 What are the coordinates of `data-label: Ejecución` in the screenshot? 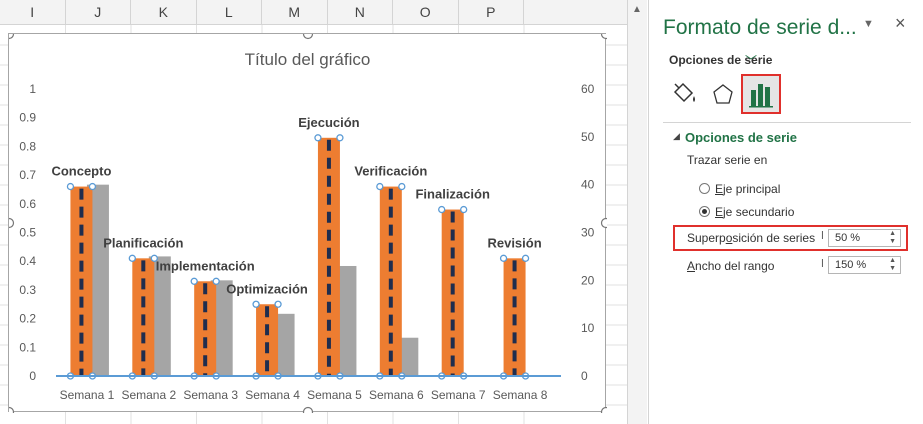 It's located at (328, 122).